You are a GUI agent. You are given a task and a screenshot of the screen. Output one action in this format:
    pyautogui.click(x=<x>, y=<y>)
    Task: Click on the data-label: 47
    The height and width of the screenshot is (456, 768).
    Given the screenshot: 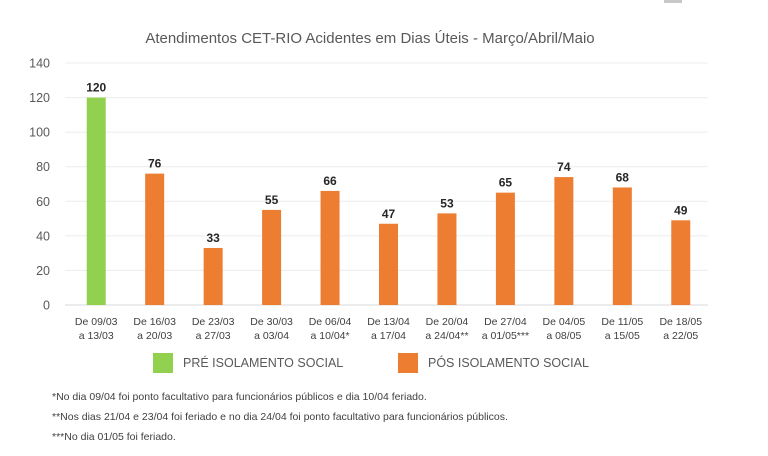 What is the action you would take?
    pyautogui.click(x=389, y=214)
    